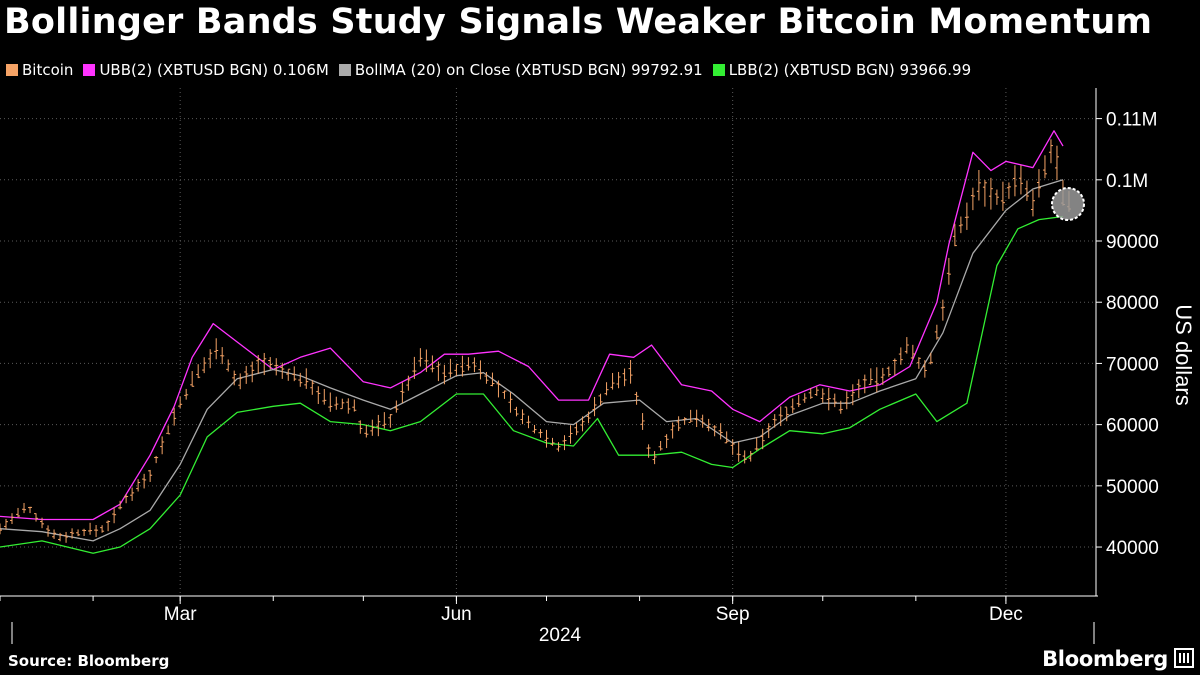 This screenshot has width=1200, height=675. Describe the element at coordinates (733, 614) in the screenshot. I see `x-tick-label: Sep` at that location.